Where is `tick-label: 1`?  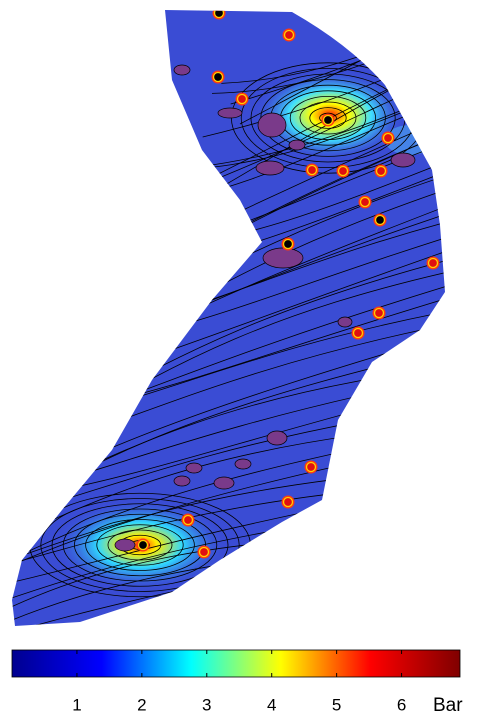 tick-label: 1 is located at coordinates (76, 704).